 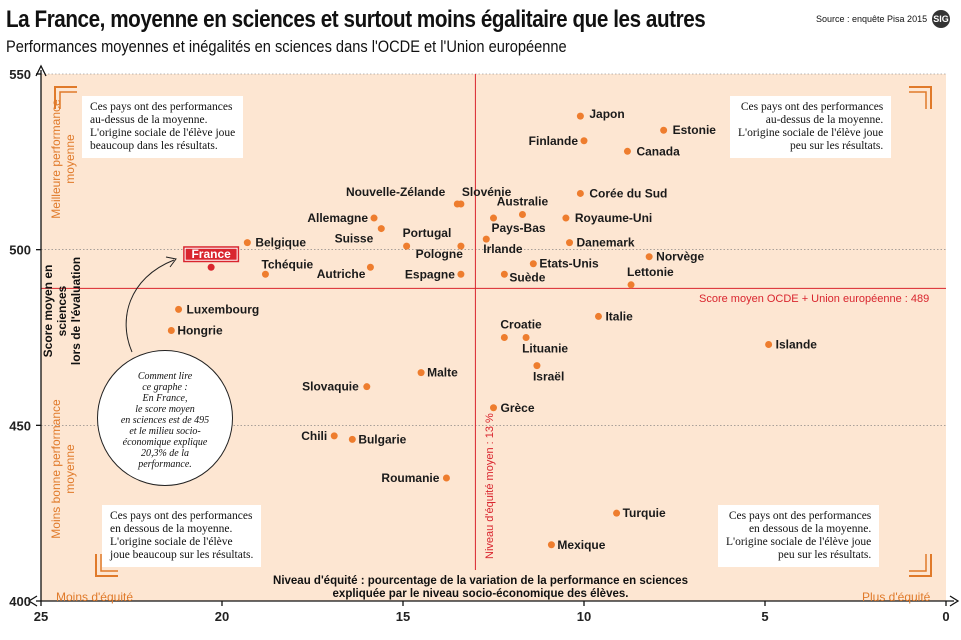 What do you see at coordinates (548, 377) in the screenshot?
I see `label-israel: Israël` at bounding box center [548, 377].